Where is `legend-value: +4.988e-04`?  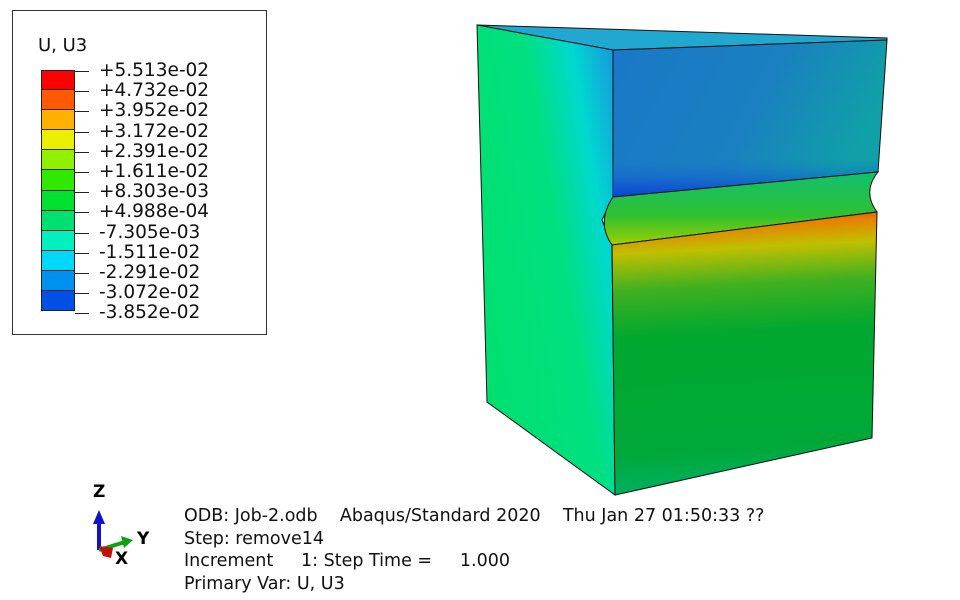 legend-value: +4.988e-04 is located at coordinates (142, 212).